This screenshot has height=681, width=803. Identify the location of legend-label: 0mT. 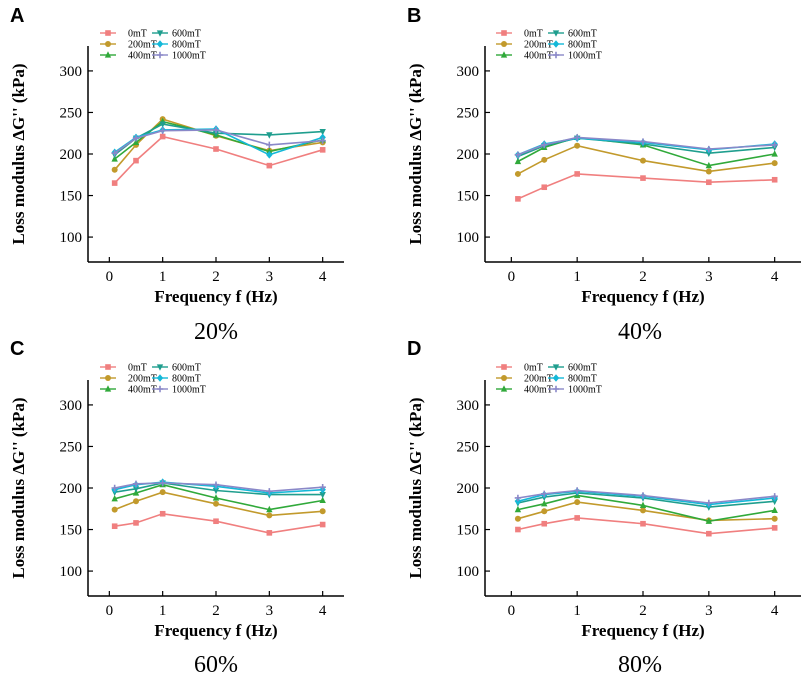
(137, 34).